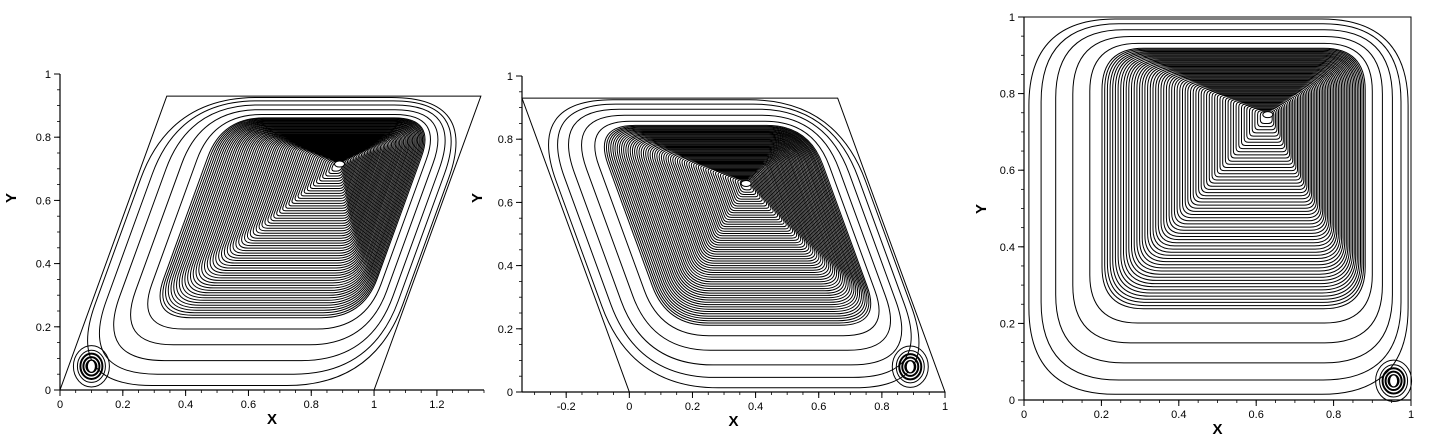 This screenshot has width=1434, height=442. What do you see at coordinates (629, 407) in the screenshot?
I see `x-tick-label: 0` at bounding box center [629, 407].